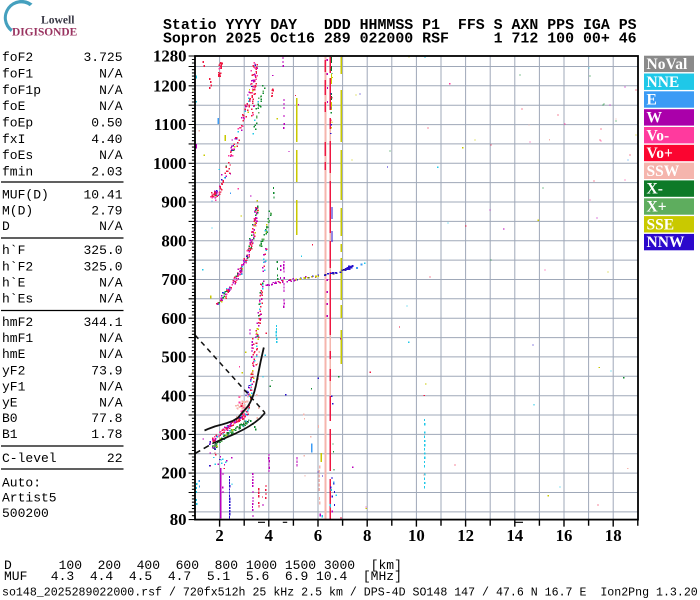 This screenshot has width=700, height=600. Describe the element at coordinates (173, 434) in the screenshot. I see `svg-text: 300` at that location.